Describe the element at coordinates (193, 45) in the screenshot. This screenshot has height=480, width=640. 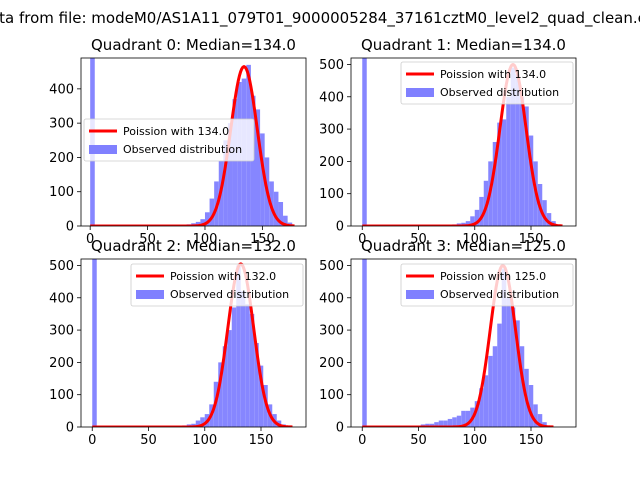
I see `panel-title: Quadrant 0: Median=134.0` at that location.